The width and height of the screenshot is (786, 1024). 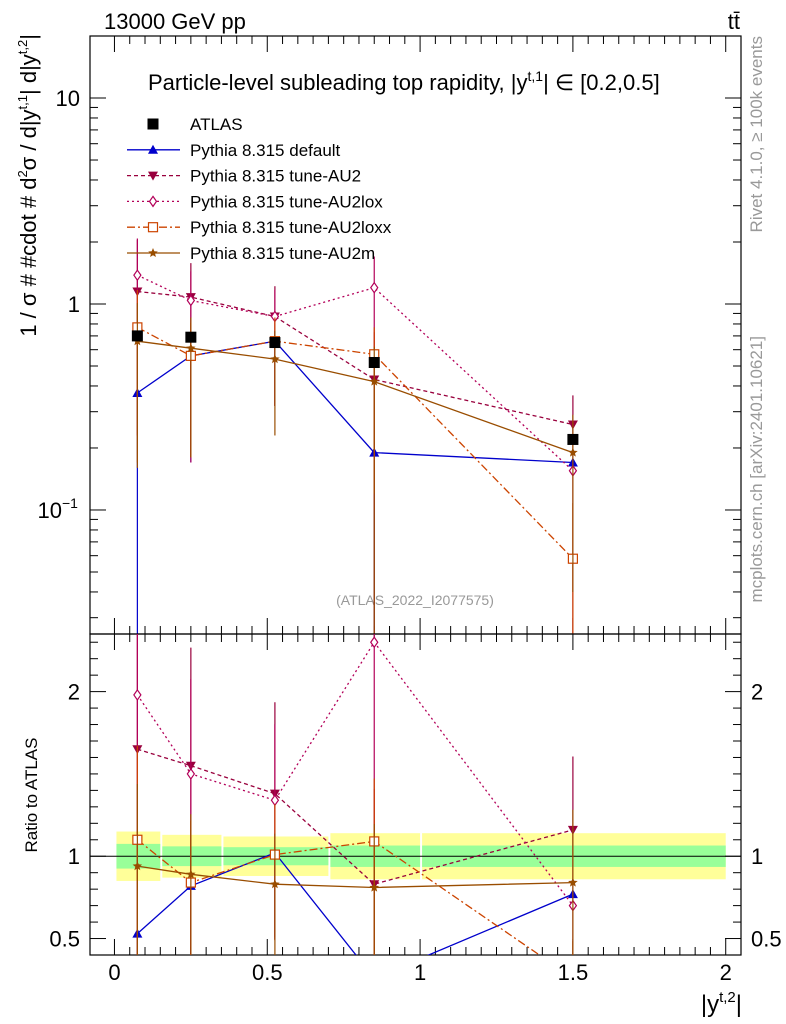 I want to click on y-tick-label-exponent: −1, so click(x=70, y=503).